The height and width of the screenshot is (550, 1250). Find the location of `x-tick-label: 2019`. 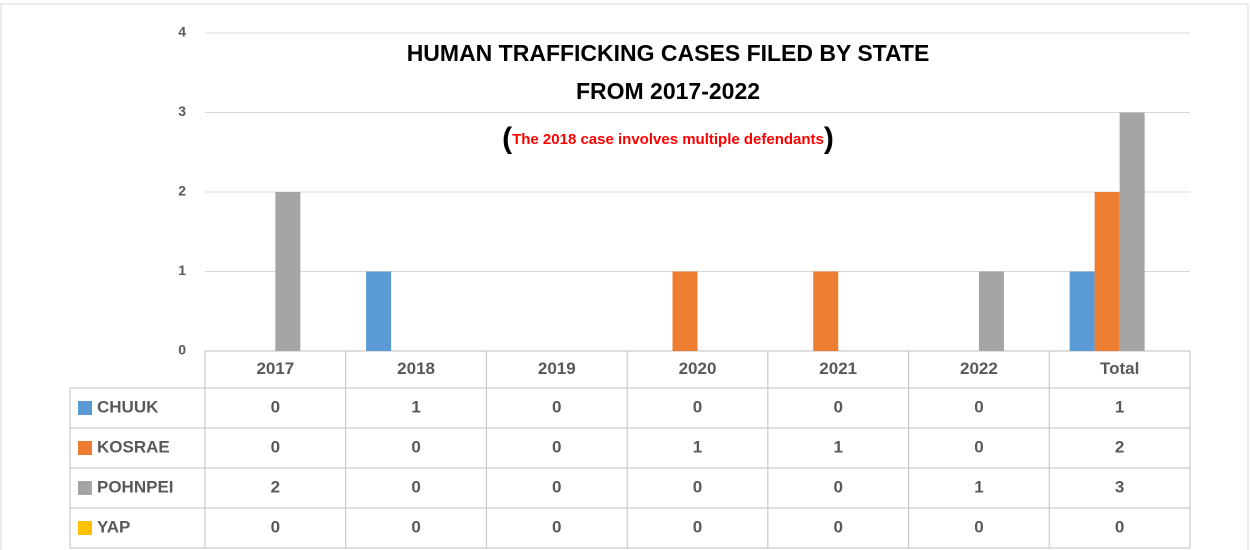

x-tick-label: 2019 is located at coordinates (557, 368).